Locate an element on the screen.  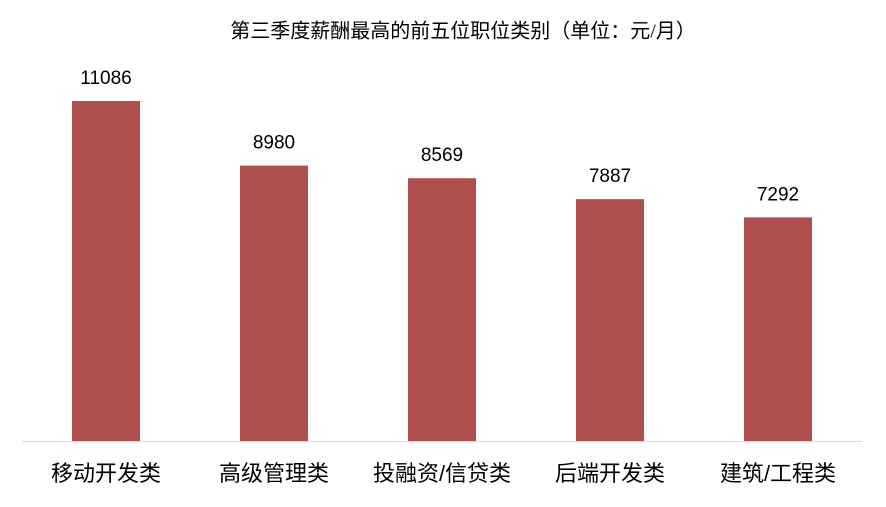
x-tick-label: 移动开发类 is located at coordinates (106, 473).